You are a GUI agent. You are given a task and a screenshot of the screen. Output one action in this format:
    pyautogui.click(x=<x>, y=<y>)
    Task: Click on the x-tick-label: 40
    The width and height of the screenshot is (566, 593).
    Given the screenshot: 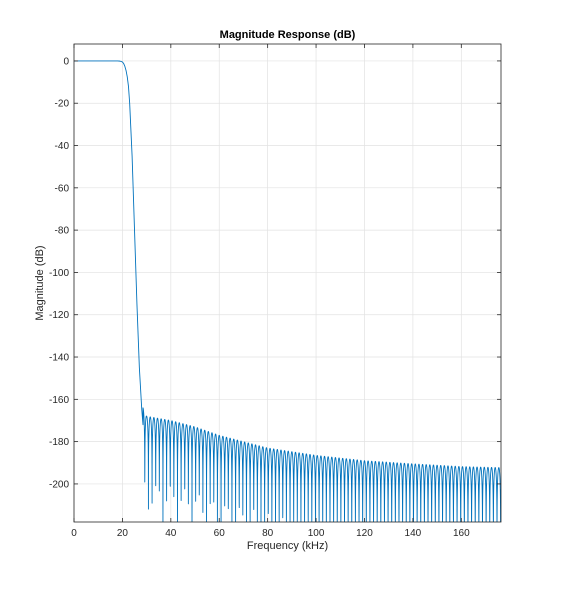 What is the action you would take?
    pyautogui.click(x=171, y=533)
    